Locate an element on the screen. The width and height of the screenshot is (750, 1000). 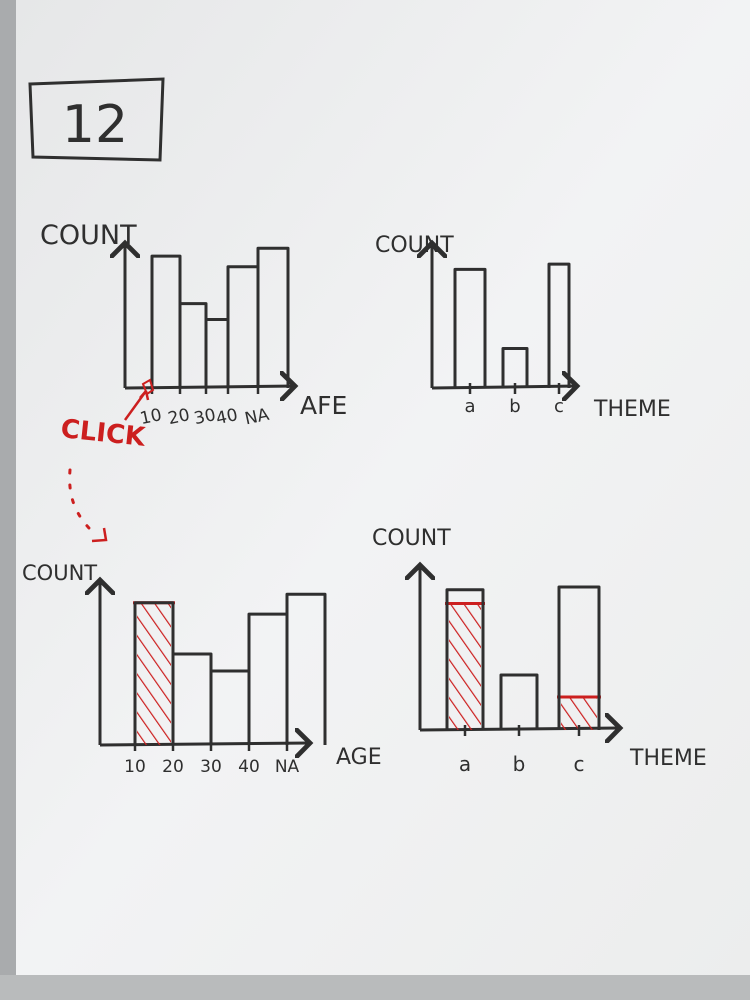
dotted-path-arrowhead is located at coordinates (99, 535).